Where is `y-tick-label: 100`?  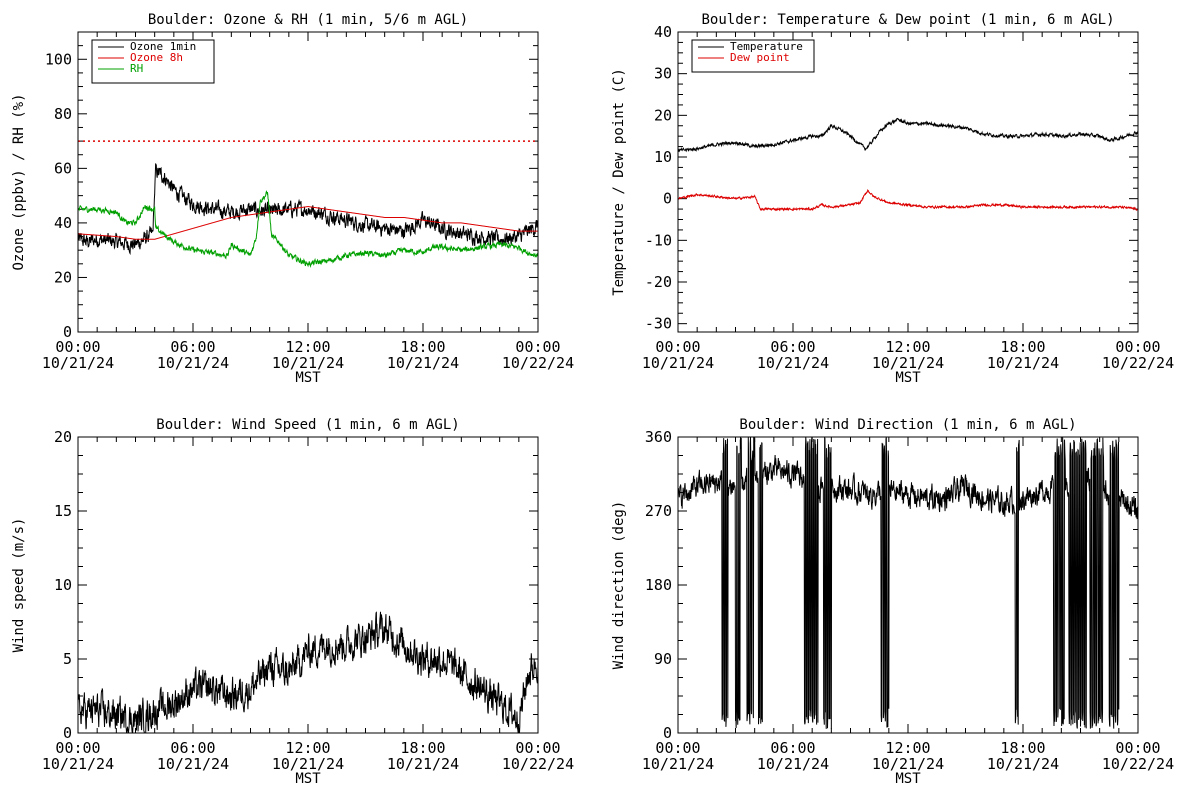 y-tick-label: 100 is located at coordinates (58, 59).